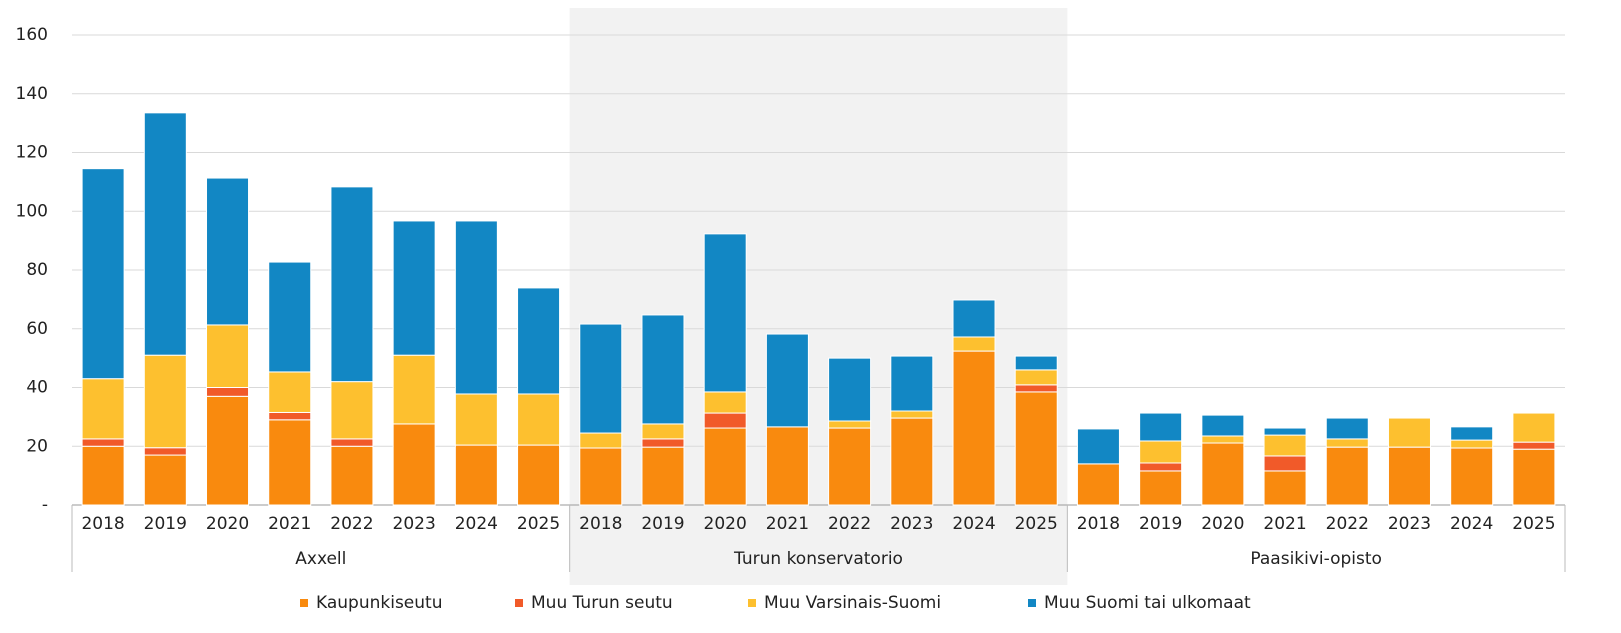 Image resolution: width=1621 pixels, height=633 pixels. What do you see at coordinates (320, 559) in the screenshot?
I see `group-label: Axxell` at bounding box center [320, 559].